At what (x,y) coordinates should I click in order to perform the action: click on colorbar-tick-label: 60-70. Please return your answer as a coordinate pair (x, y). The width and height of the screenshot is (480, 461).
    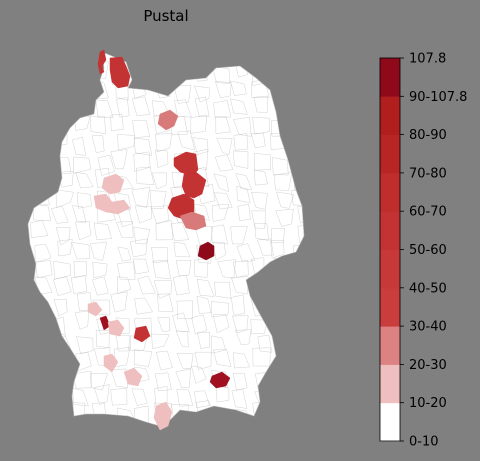
    Looking at the image, I should click on (428, 212).